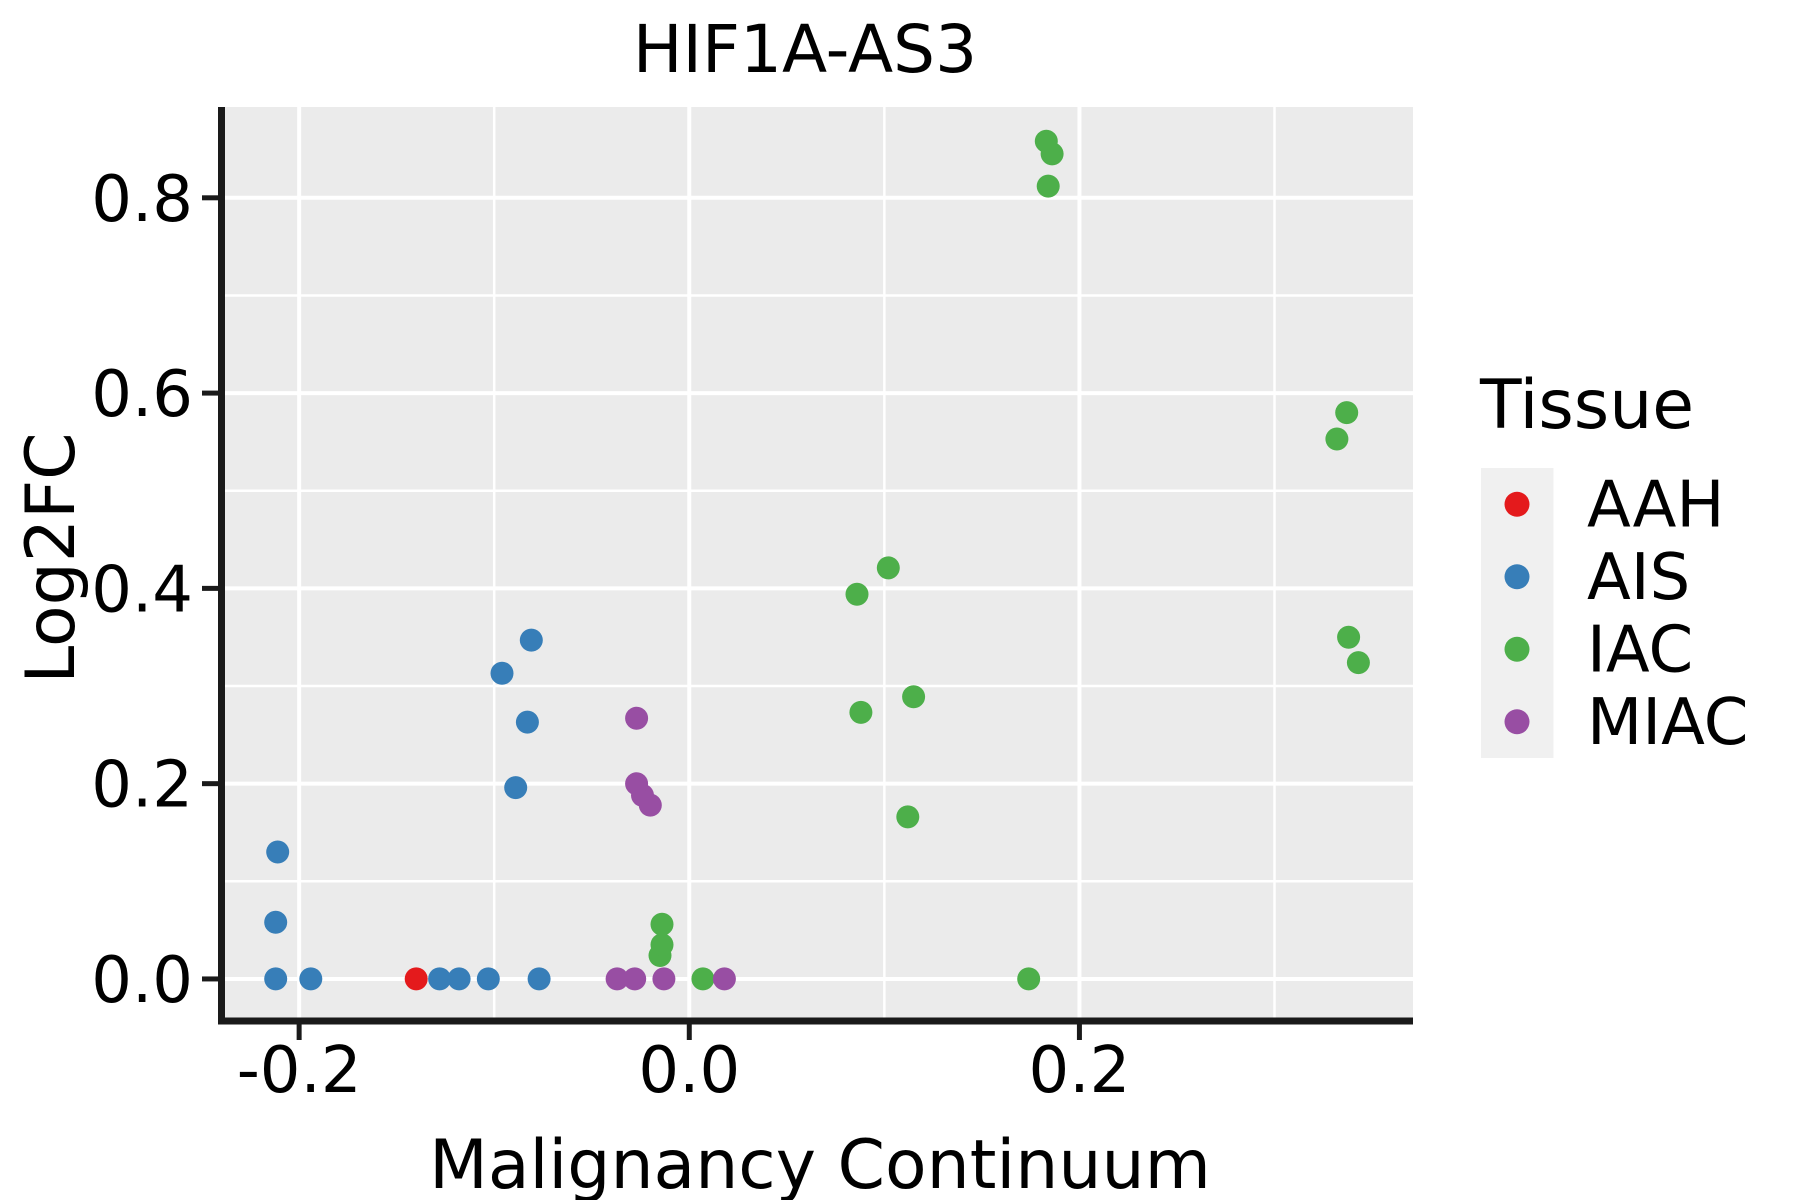  What do you see at coordinates (142, 786) in the screenshot?
I see `y-tick-label: 0.2` at bounding box center [142, 786].